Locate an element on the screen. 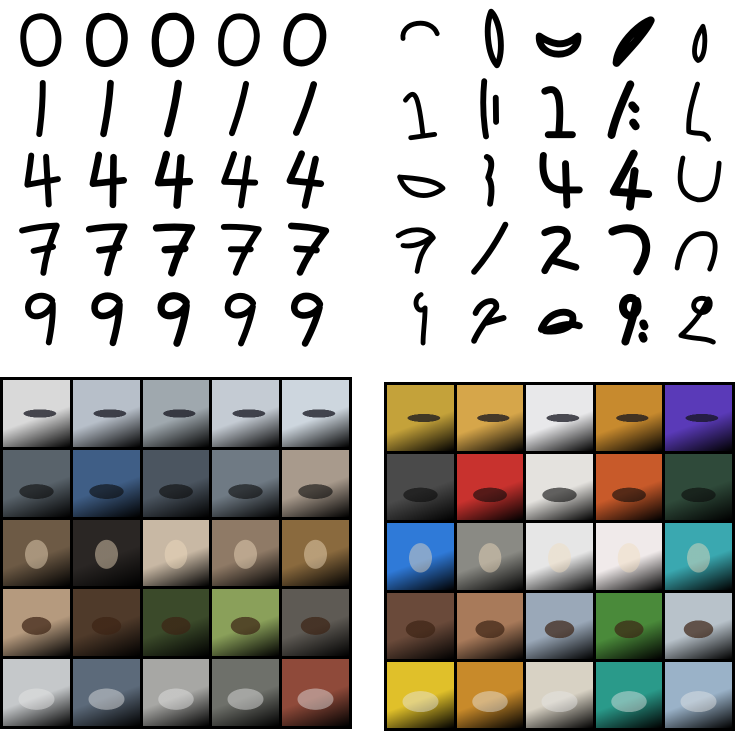  truck-thumbnail is located at coordinates (176, 692).